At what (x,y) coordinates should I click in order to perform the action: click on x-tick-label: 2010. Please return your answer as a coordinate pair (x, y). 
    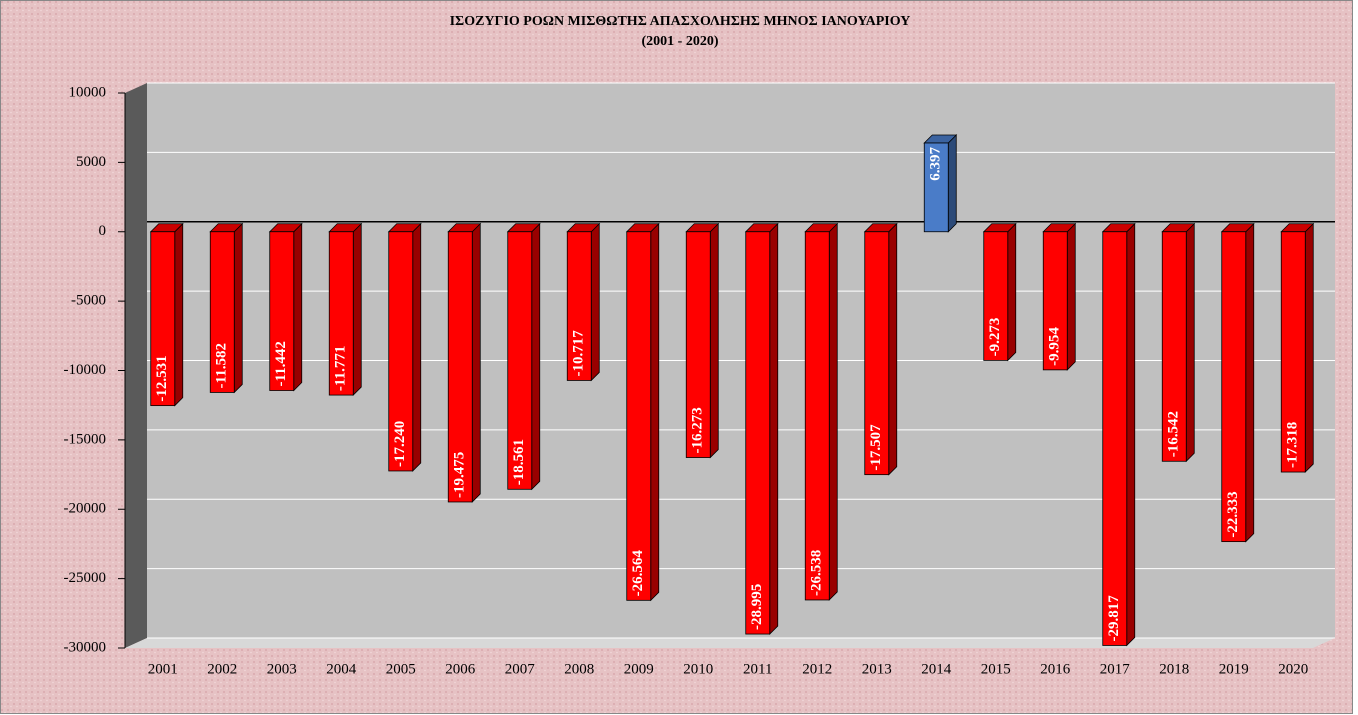
    Looking at the image, I should click on (698, 669).